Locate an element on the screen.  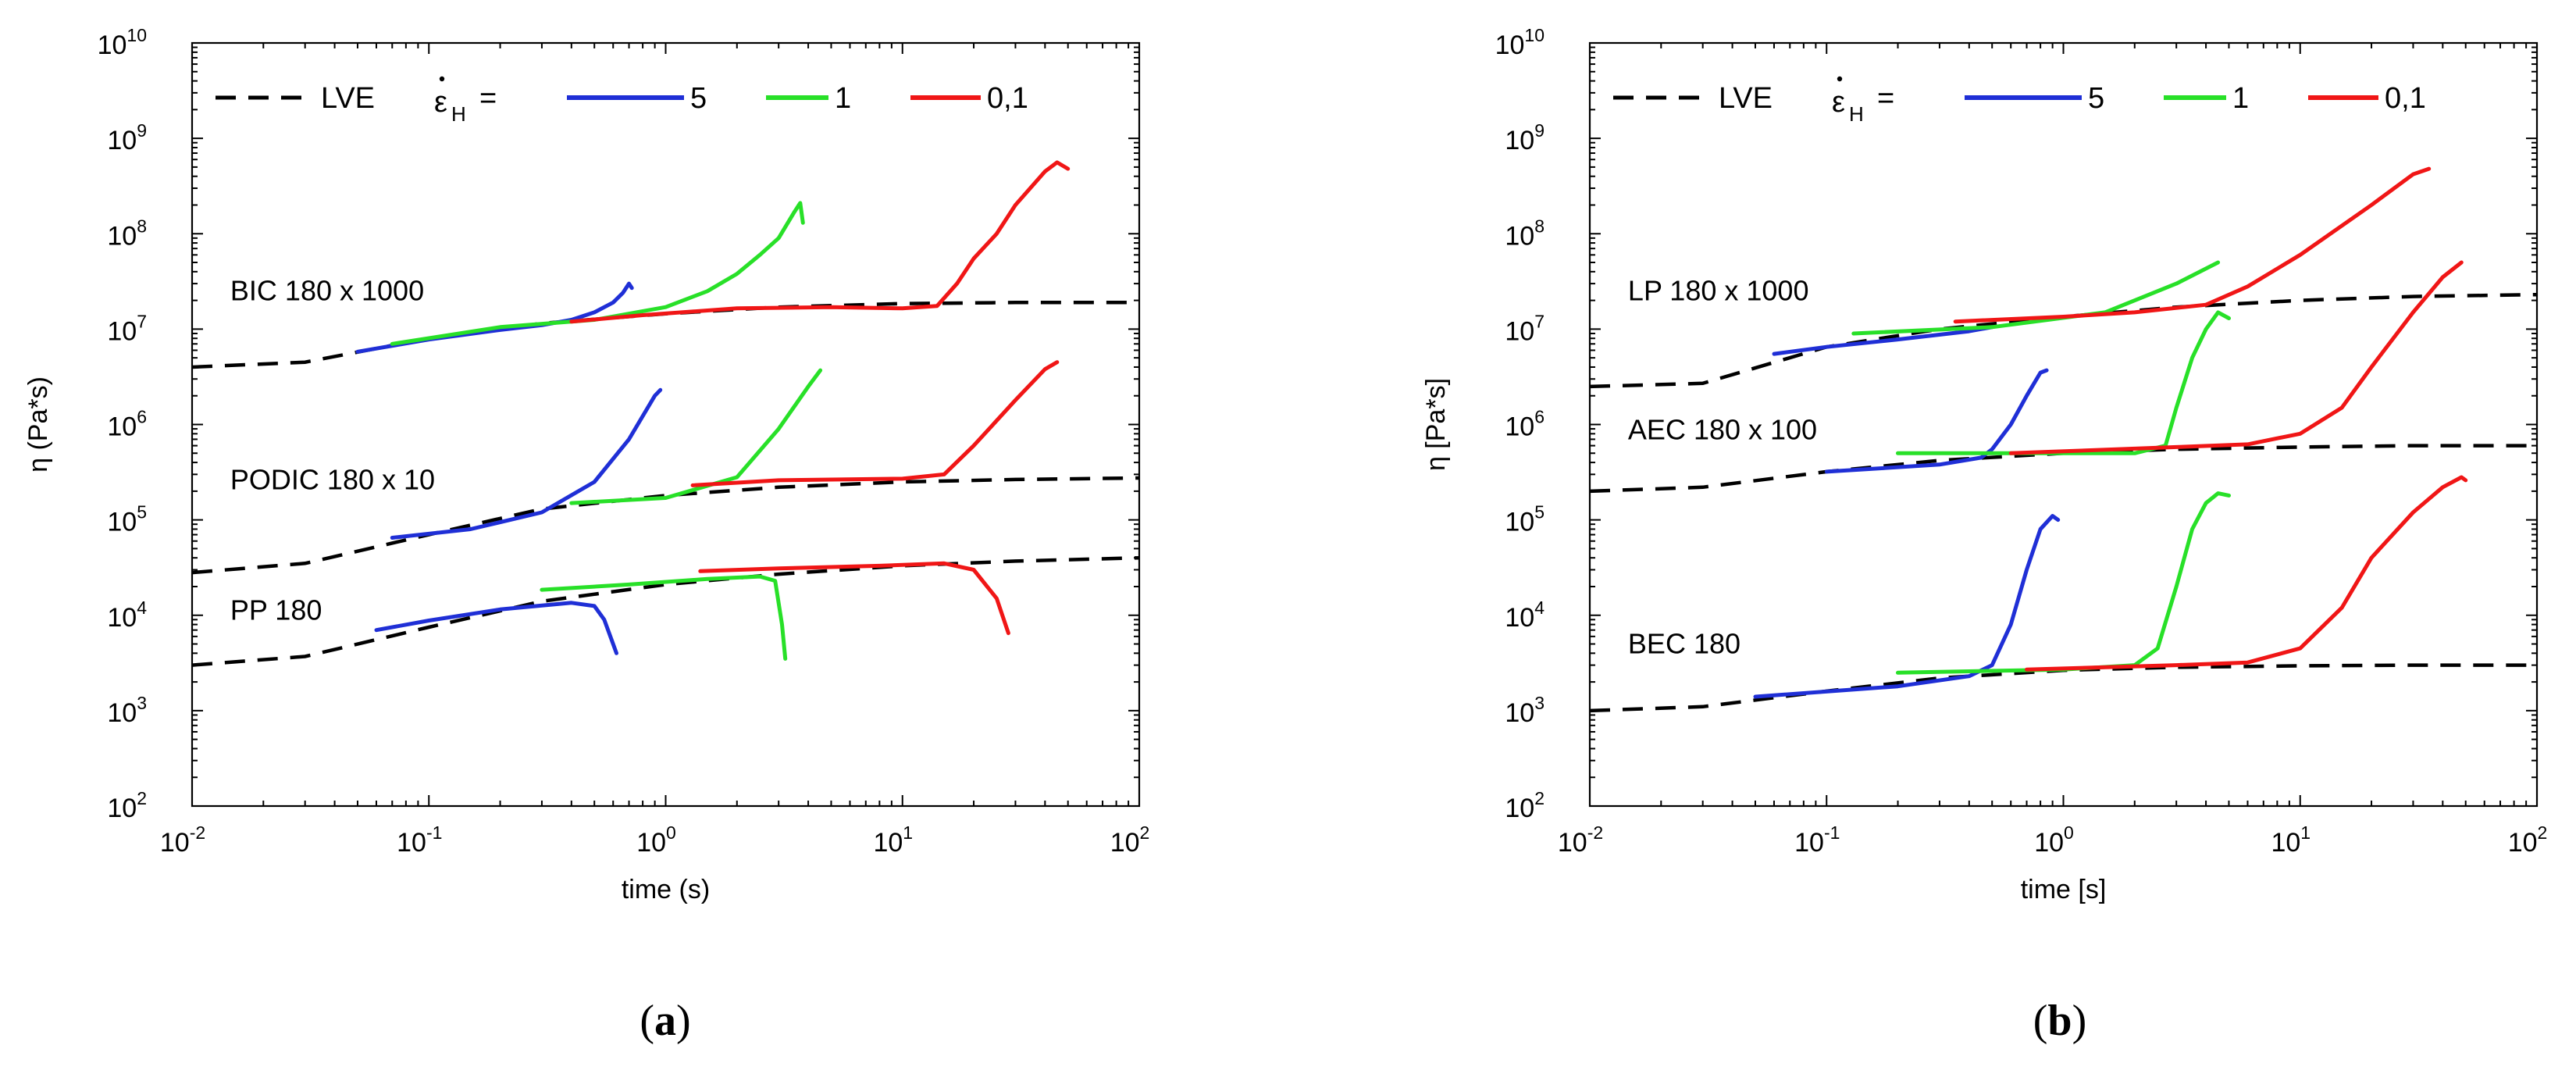
y-axis-title: η (Pa*s) is located at coordinates (38, 424).